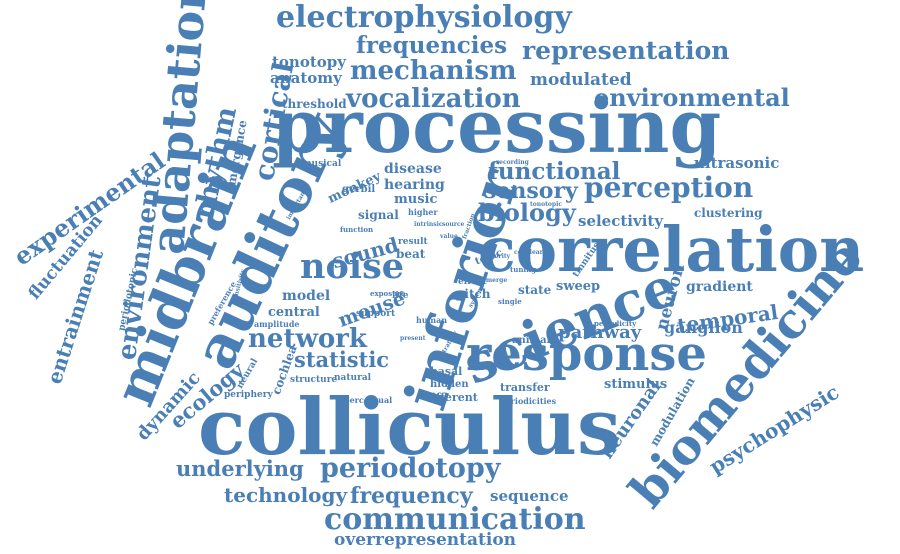 The width and height of the screenshot is (900, 554). I want to click on word-biology: biology, so click(527, 212).